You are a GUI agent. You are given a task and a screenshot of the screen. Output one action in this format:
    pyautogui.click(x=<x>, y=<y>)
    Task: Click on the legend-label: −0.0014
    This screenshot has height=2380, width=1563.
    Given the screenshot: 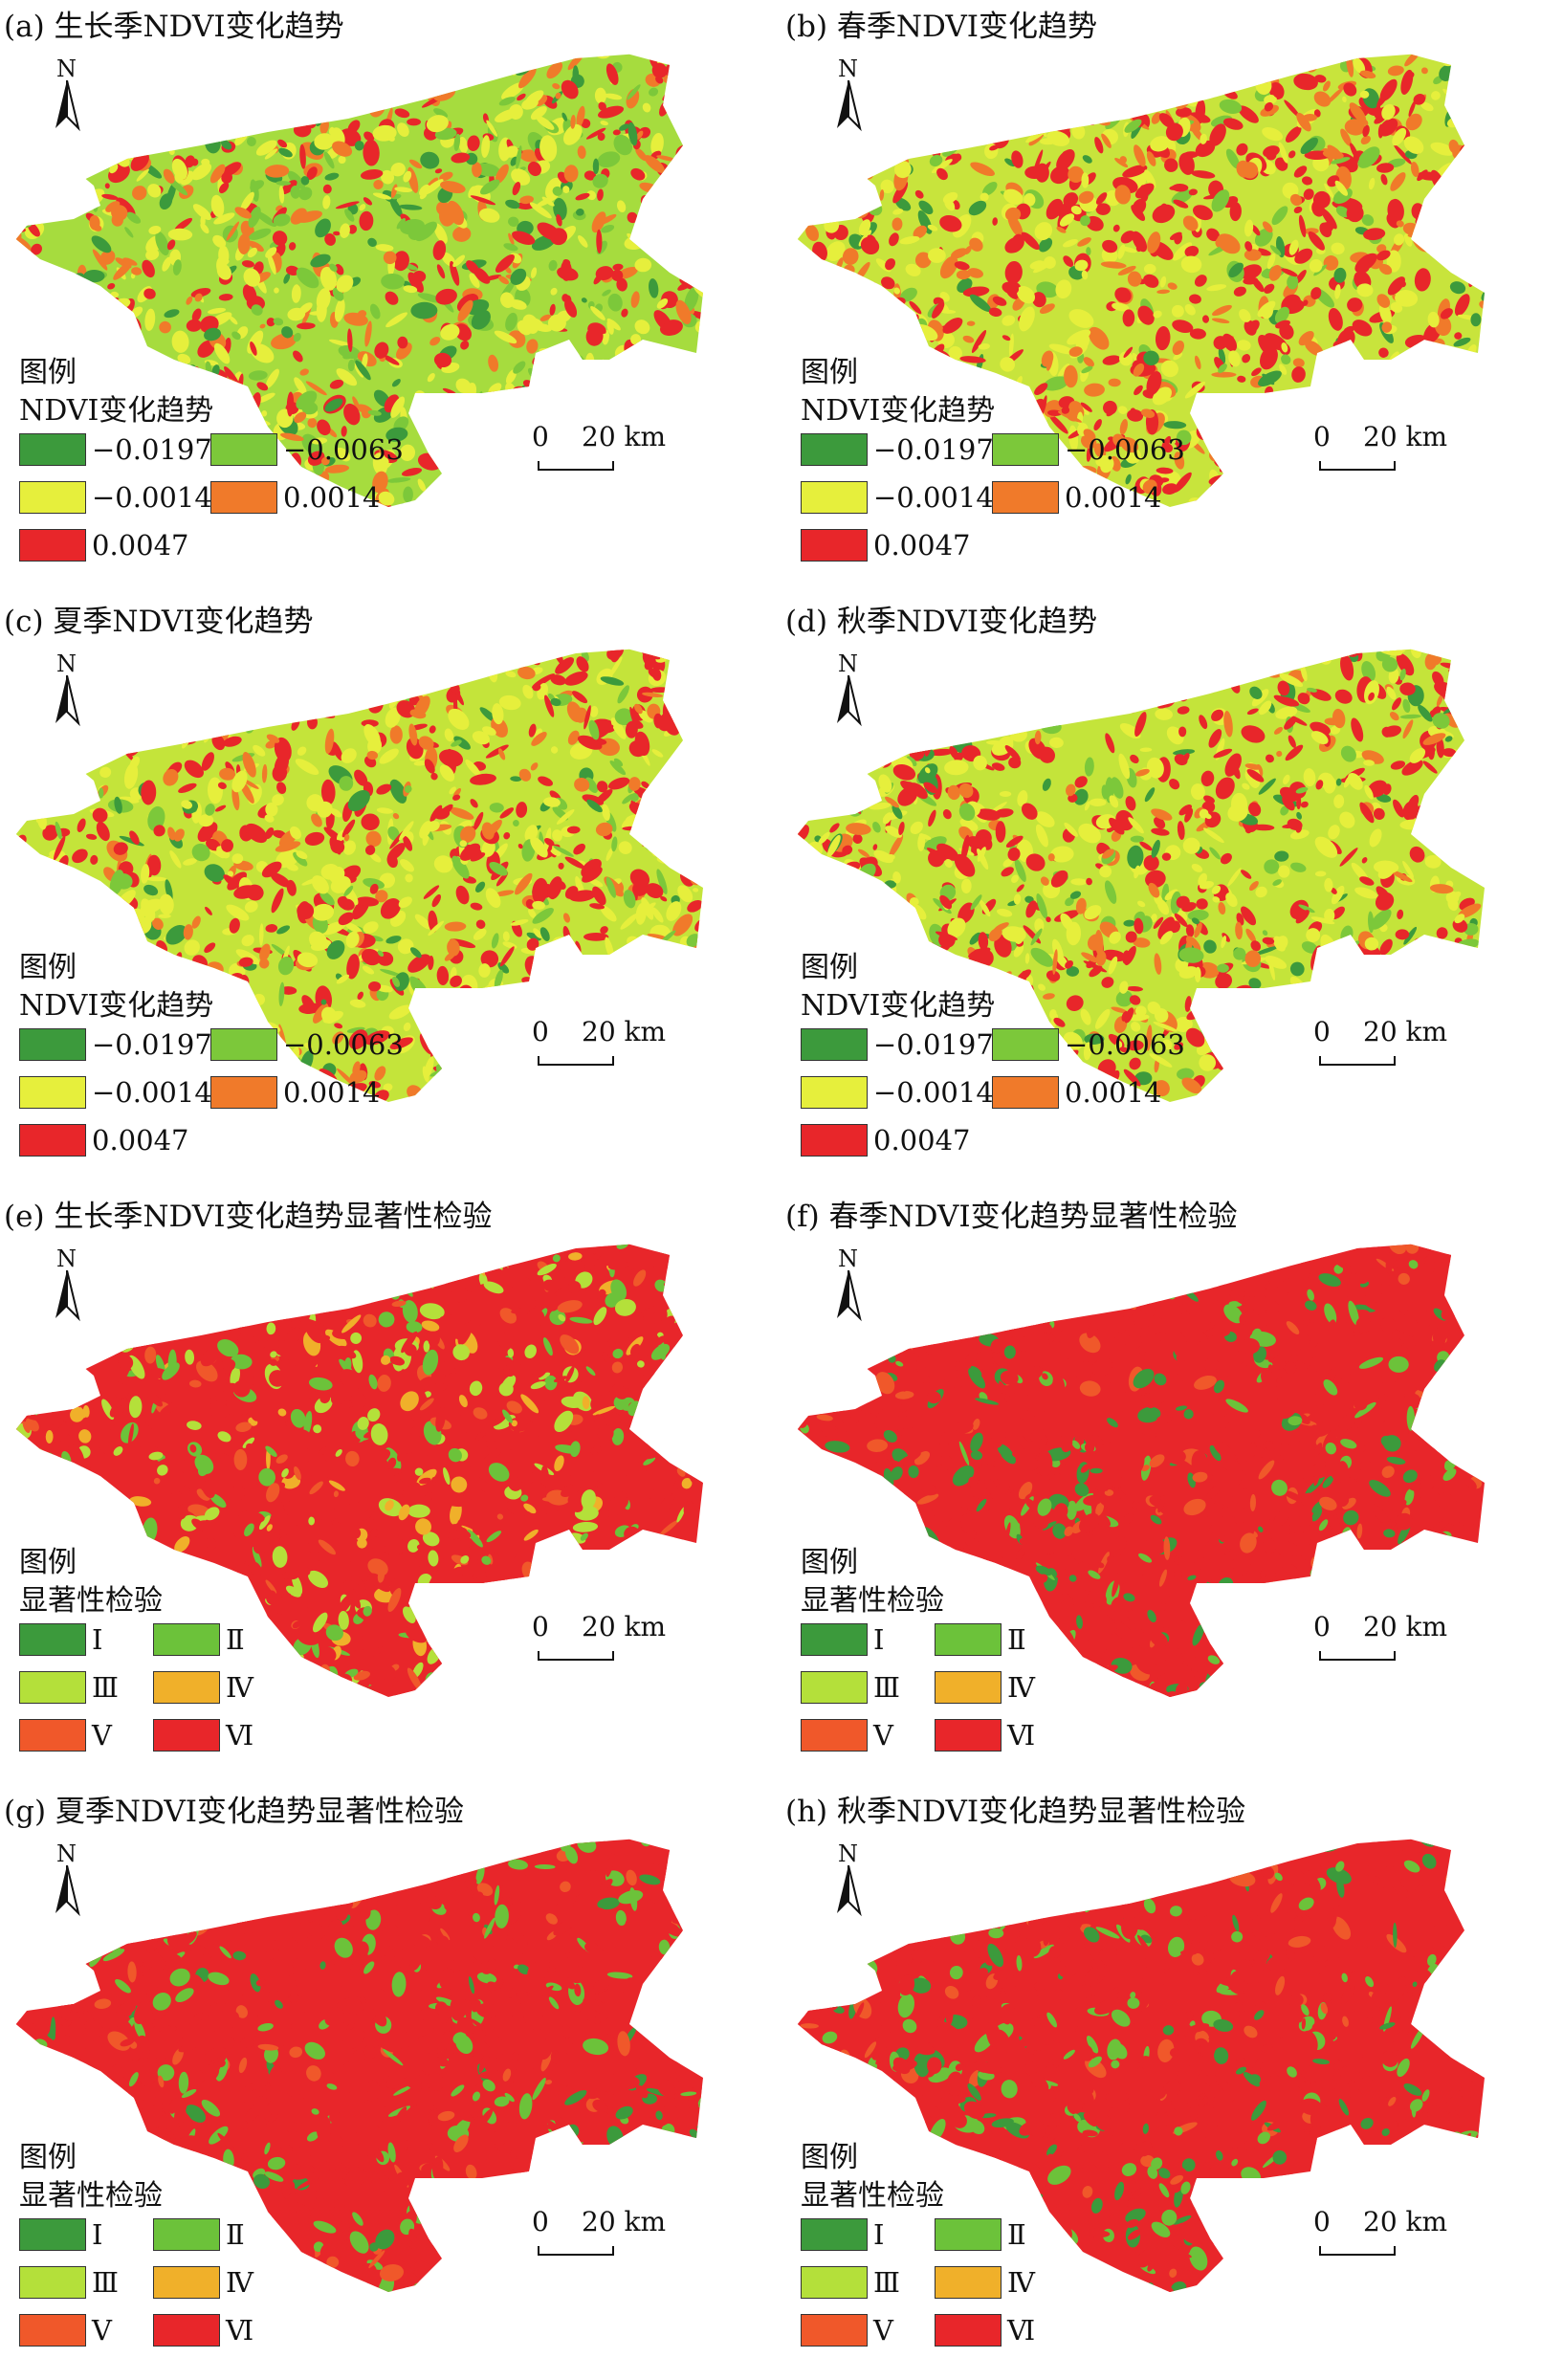 What is the action you would take?
    pyautogui.click(x=933, y=497)
    